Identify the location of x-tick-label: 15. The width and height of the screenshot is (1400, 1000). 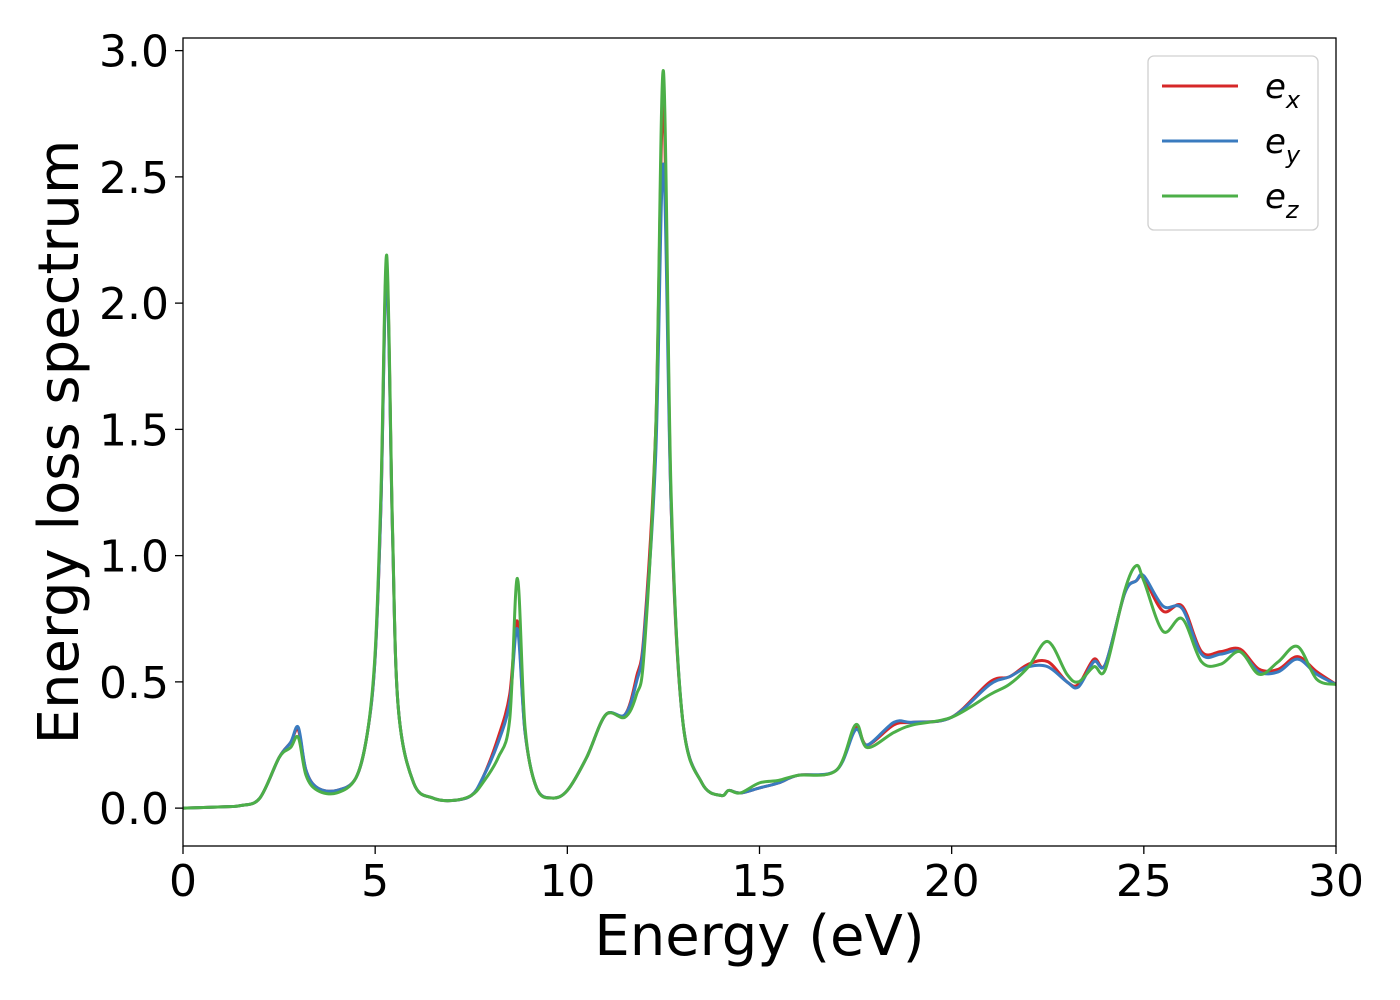
(760, 881).